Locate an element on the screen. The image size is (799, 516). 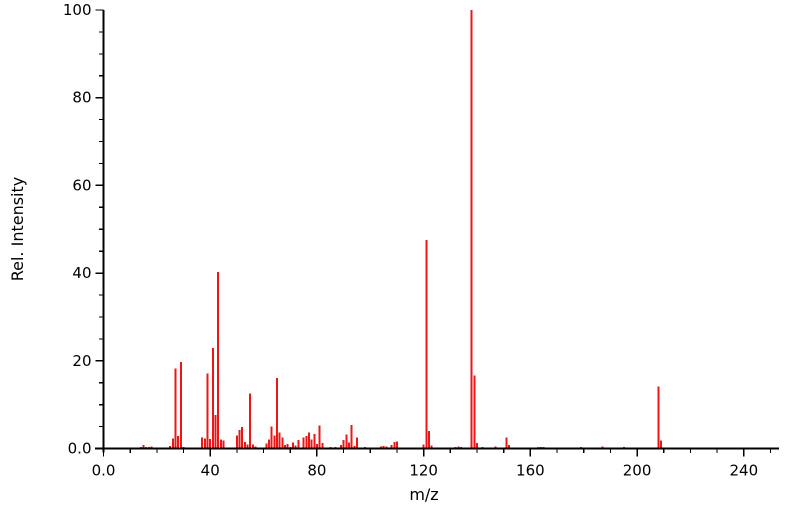
y-tick-label: 40 is located at coordinates (81, 273).